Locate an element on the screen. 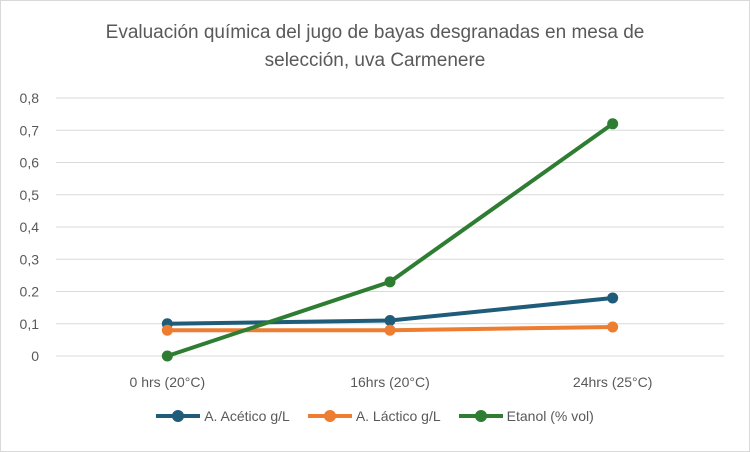 The height and width of the screenshot is (452, 750). x-tick-label: 24hrs (25°C) is located at coordinates (613, 382).